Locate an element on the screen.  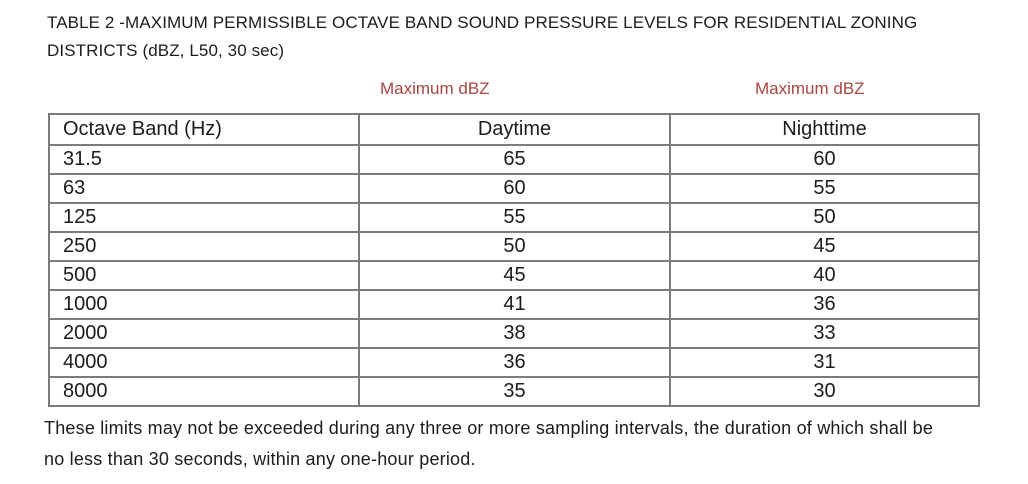
octave-band-cell: 125 is located at coordinates (204, 217).